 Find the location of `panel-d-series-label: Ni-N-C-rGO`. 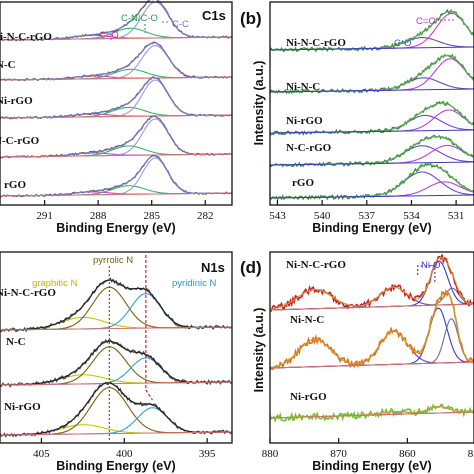

panel-d-series-label: Ni-N-C-rGO is located at coordinates (316, 265).